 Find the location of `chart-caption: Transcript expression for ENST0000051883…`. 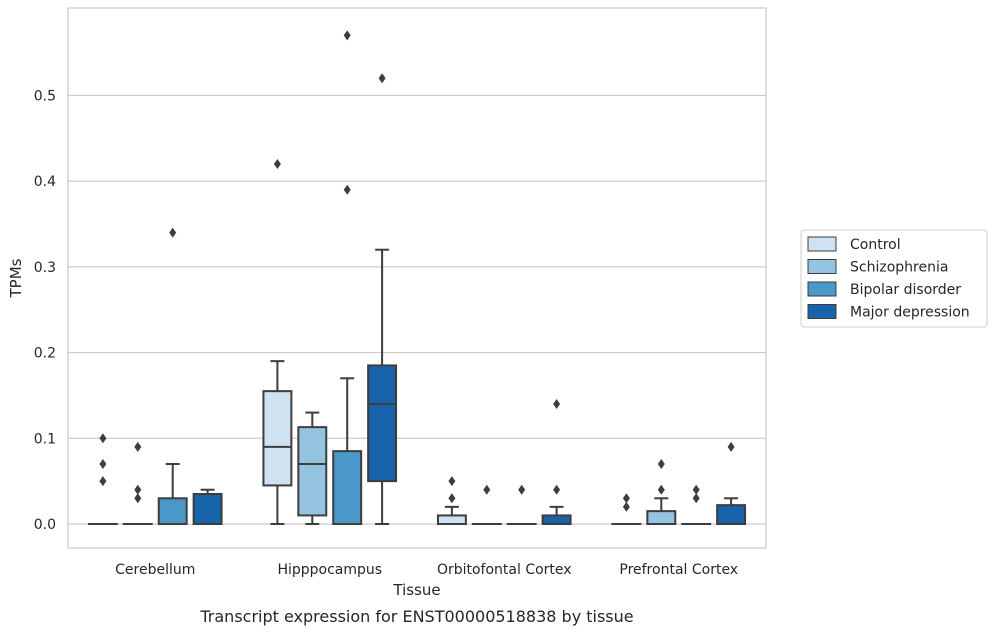

chart-caption: Transcript expression for ENST0000051883… is located at coordinates (416, 616).